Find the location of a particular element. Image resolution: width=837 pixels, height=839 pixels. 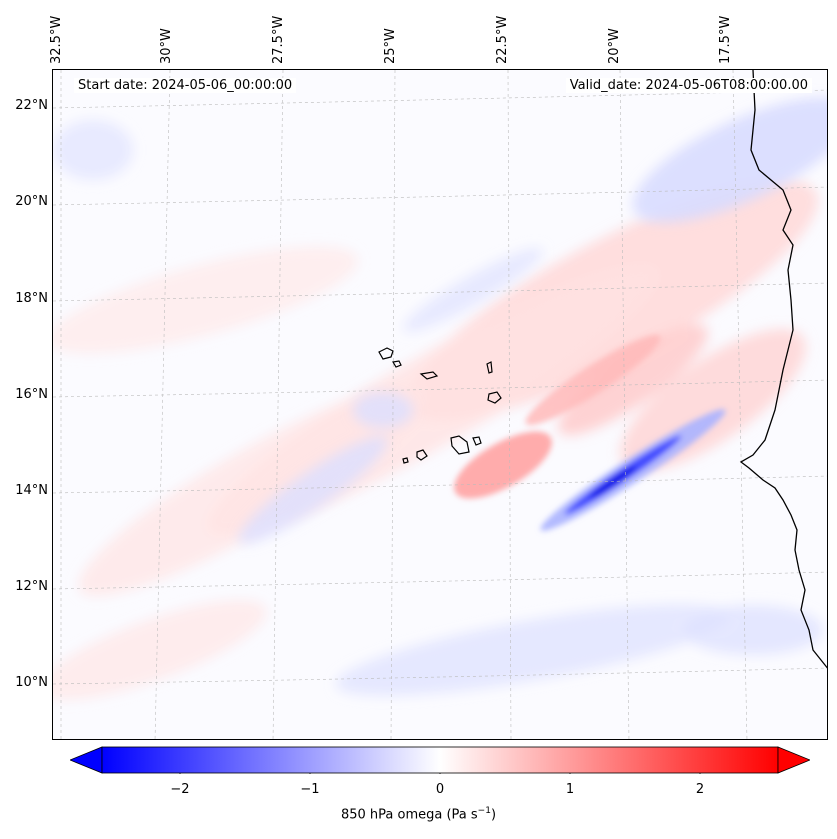

lon-tick-label: 27.5°W is located at coordinates (278, 39).